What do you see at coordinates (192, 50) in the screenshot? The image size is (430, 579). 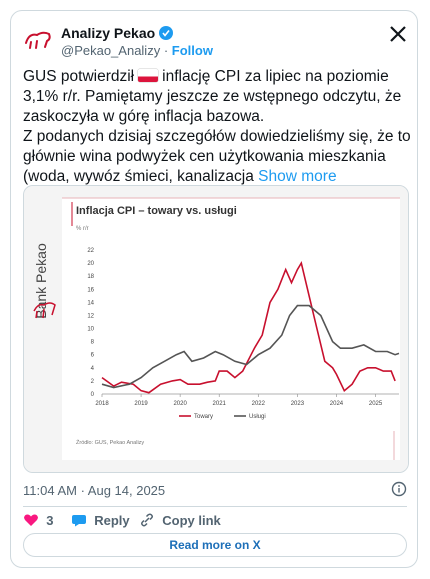 I see `follow-button: Follow` at bounding box center [192, 50].